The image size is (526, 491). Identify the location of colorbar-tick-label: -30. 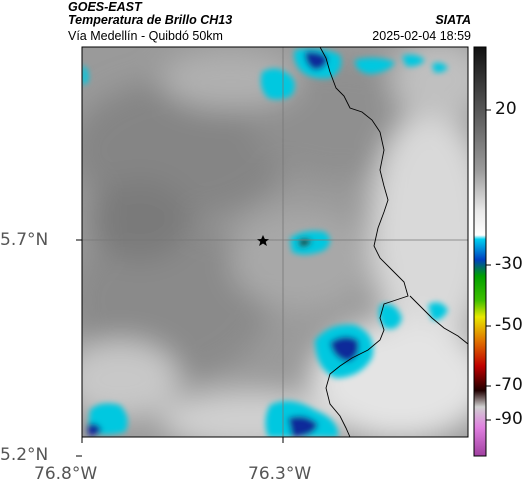
(509, 264).